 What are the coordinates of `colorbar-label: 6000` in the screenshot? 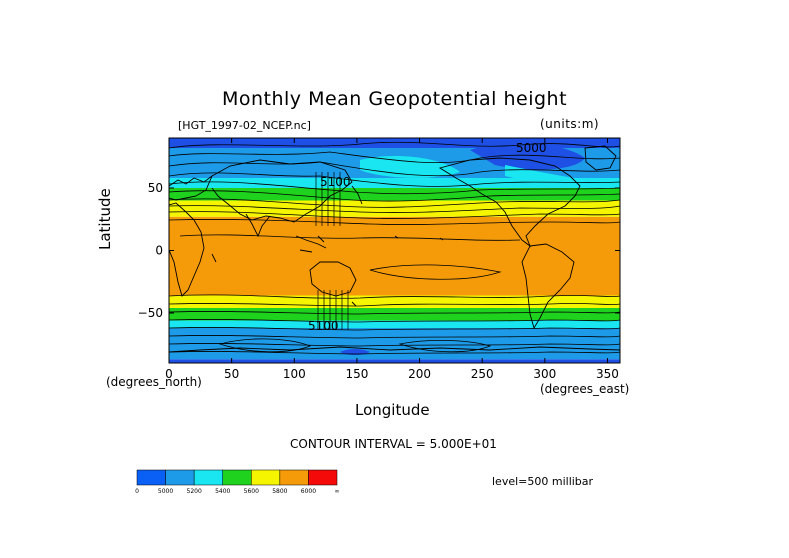 It's located at (308, 491).